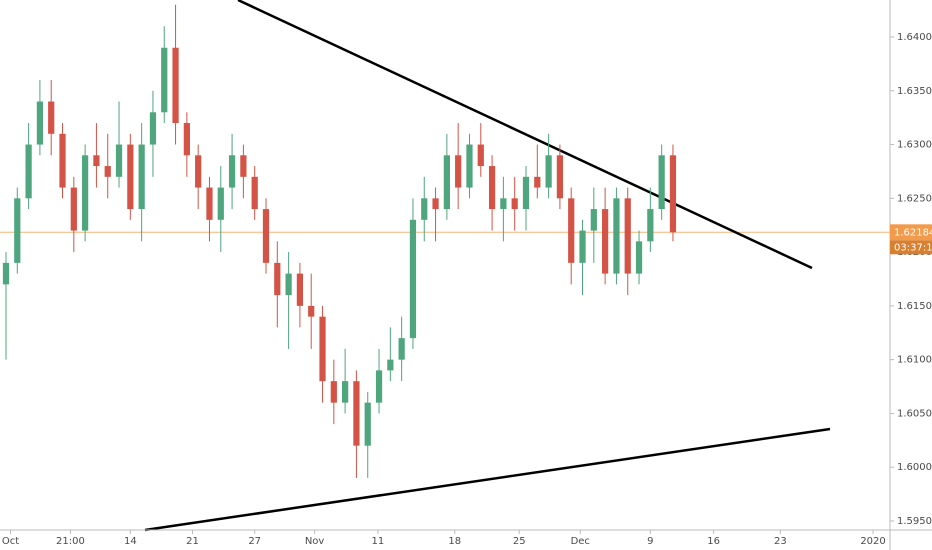 The height and width of the screenshot is (550, 932). What do you see at coordinates (914, 467) in the screenshot?
I see `y-tick-label: 1.60000` at bounding box center [914, 467].